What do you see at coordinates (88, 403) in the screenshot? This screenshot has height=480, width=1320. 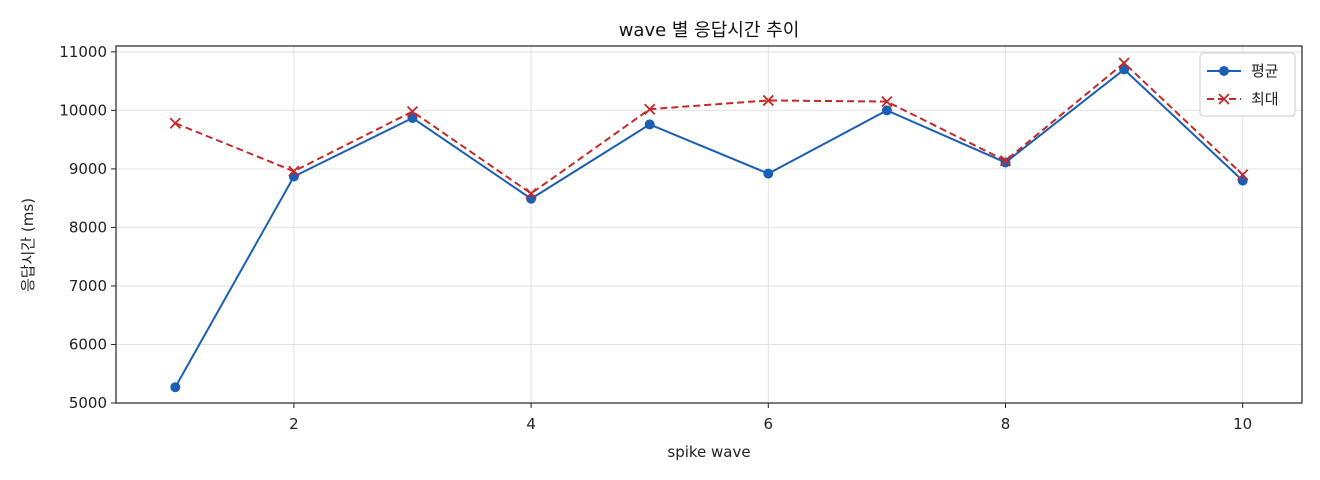 I see `y-tick-label: 5000` at bounding box center [88, 403].